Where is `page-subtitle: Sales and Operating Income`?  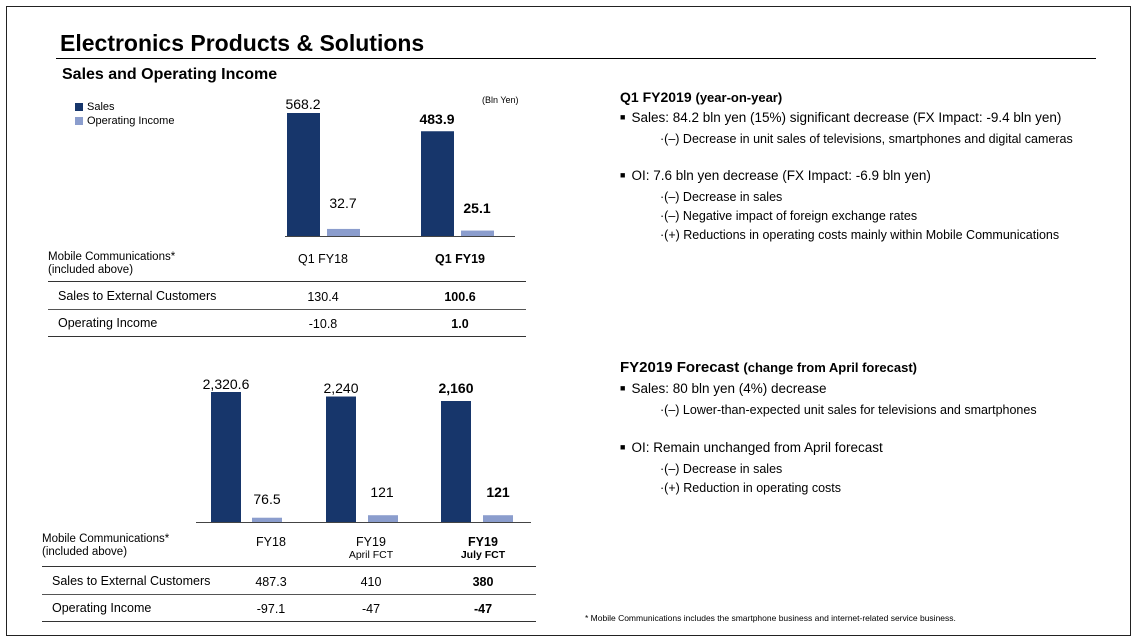
page-subtitle: Sales and Operating Income is located at coordinates (170, 74).